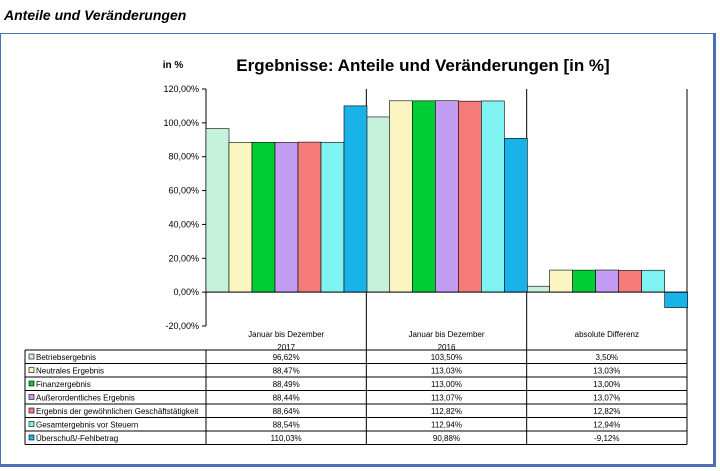  I want to click on y-tick-label: 60,00%, so click(183, 191).